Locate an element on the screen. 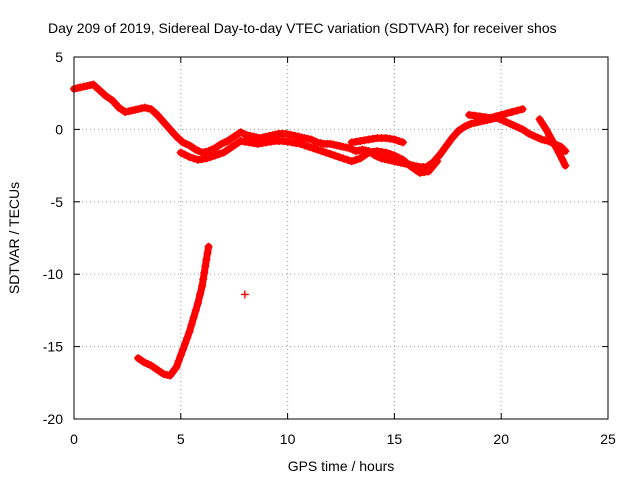 This screenshot has height=480, width=640. series-line is located at coordinates (173, 311).